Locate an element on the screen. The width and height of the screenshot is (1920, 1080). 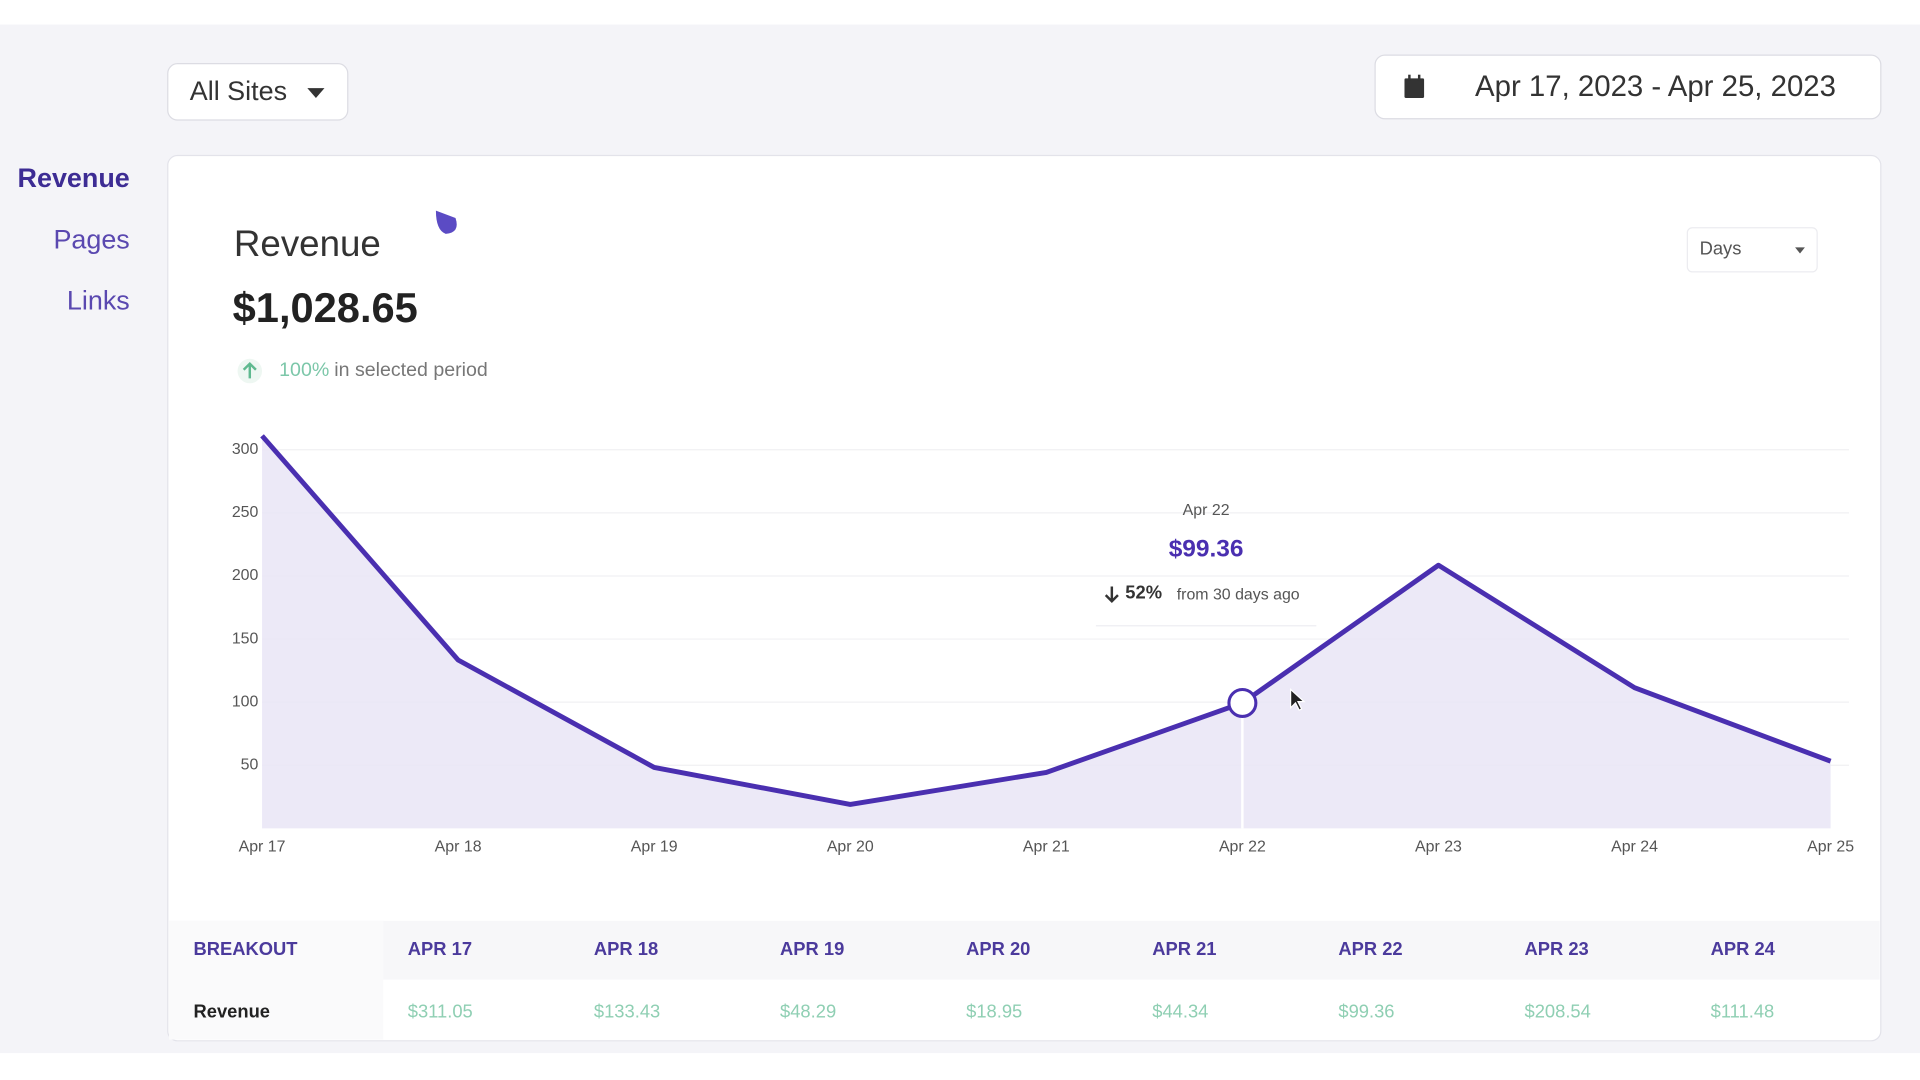
x-tick-label: Apr 23 is located at coordinates (1438, 847).